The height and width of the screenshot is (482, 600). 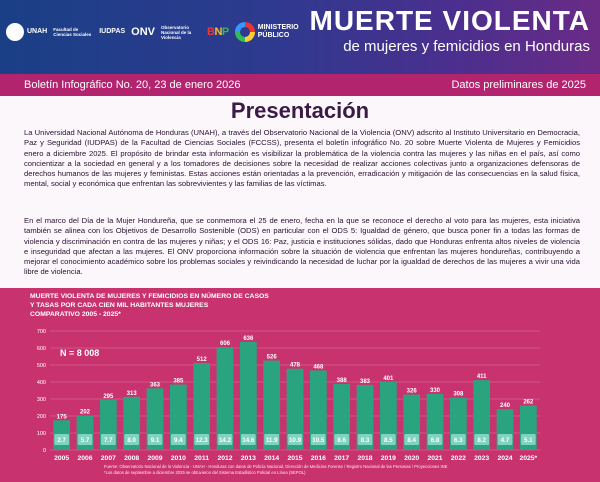 I want to click on bar-value-label: 262, so click(x=528, y=402).